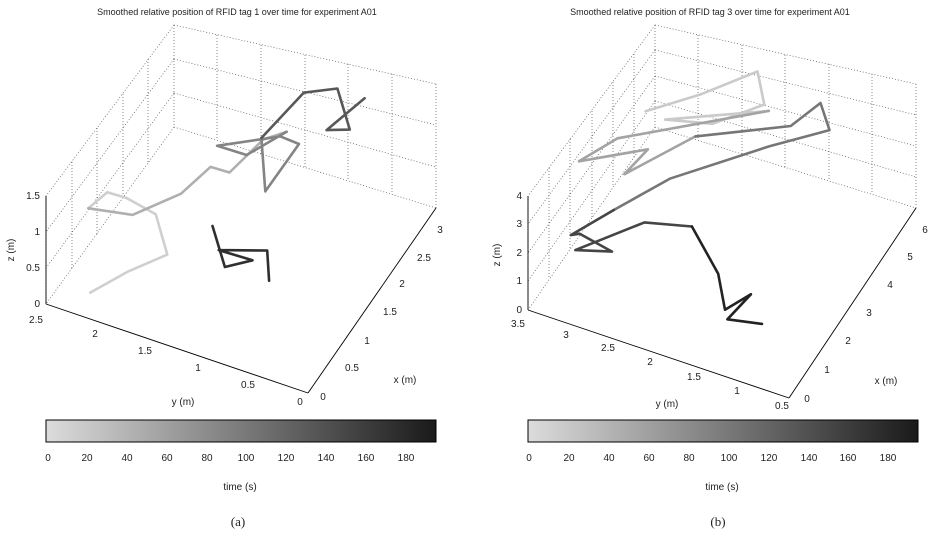  Describe the element at coordinates (925, 230) in the screenshot. I see `x-tick-label: 6` at that location.